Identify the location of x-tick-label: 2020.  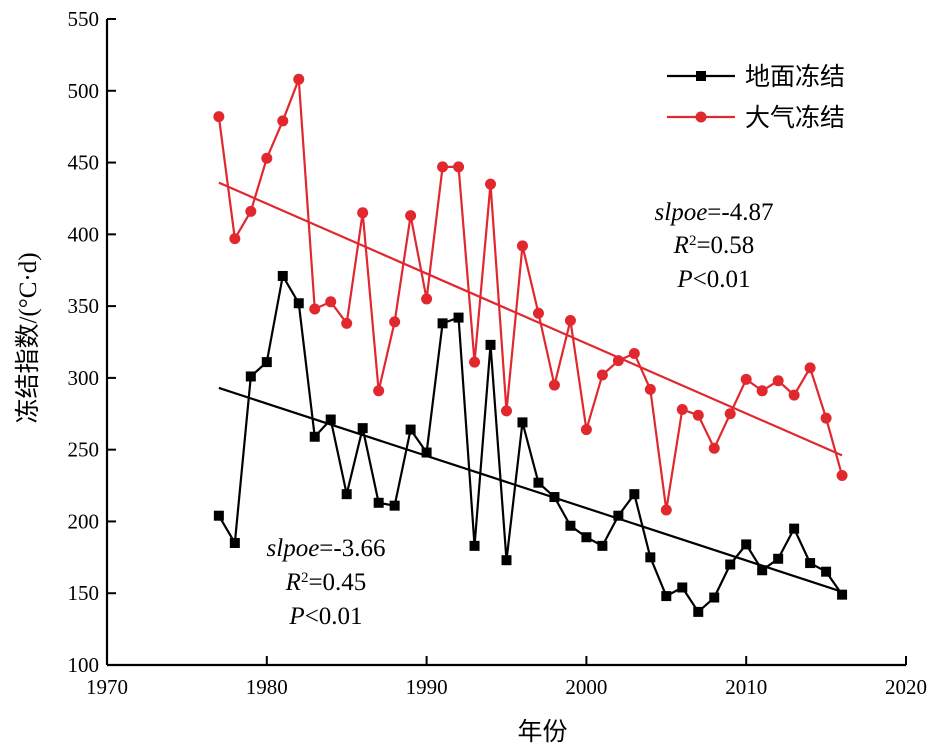
(906, 687).